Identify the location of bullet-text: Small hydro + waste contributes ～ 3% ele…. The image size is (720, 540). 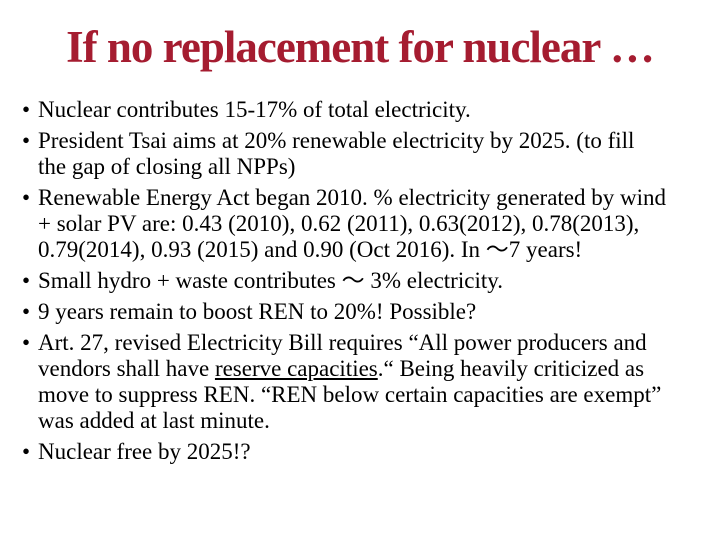
(270, 280).